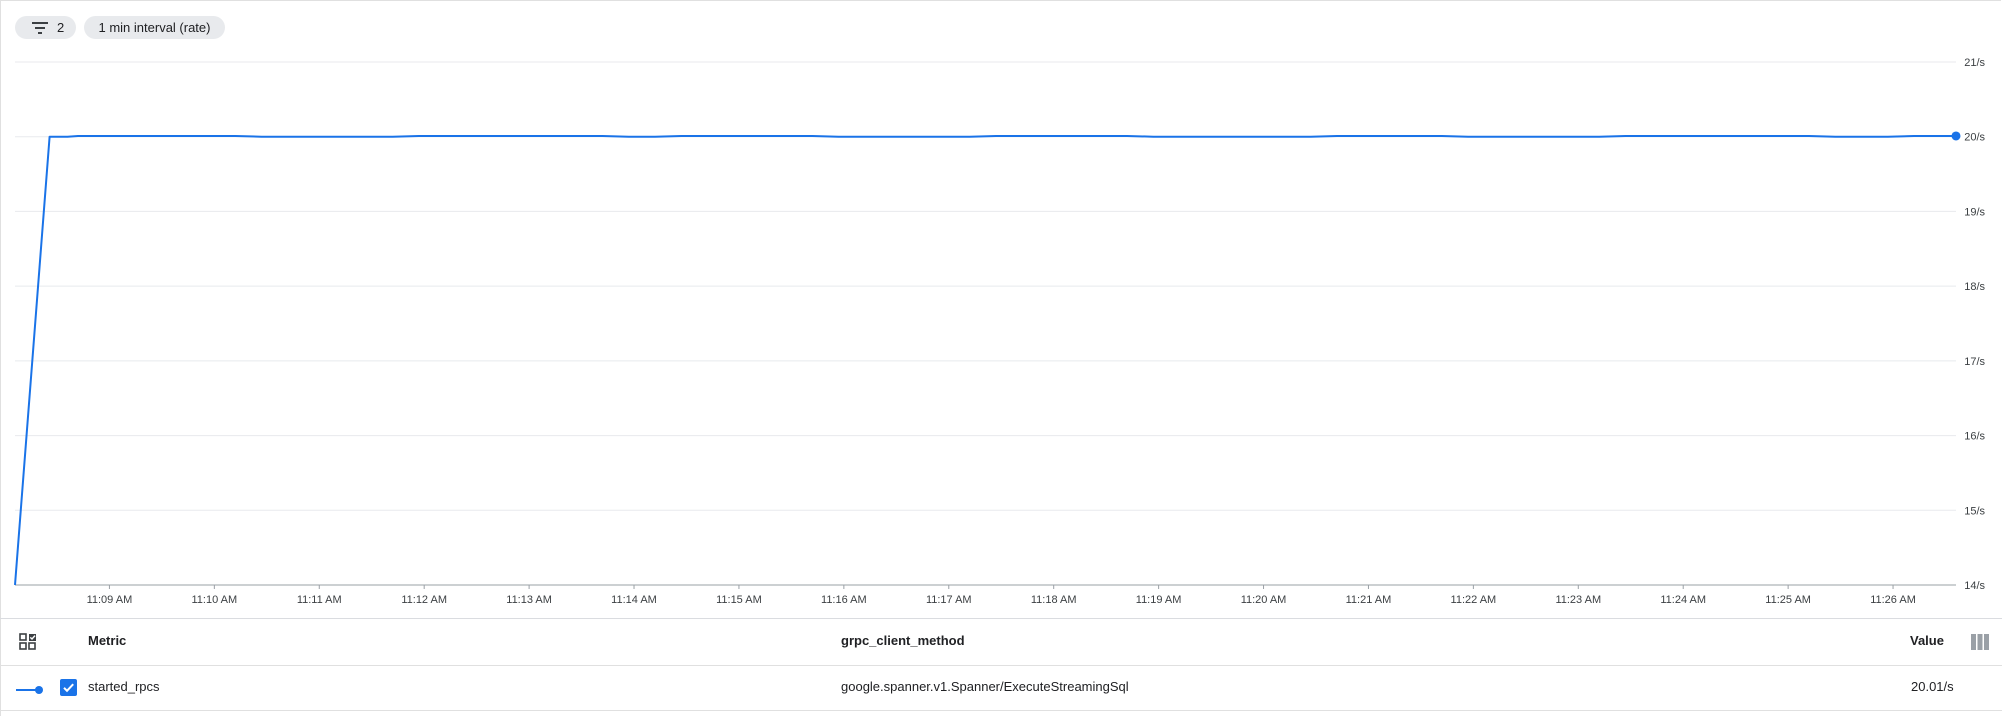 The width and height of the screenshot is (2002, 717). Describe the element at coordinates (1369, 600) in the screenshot. I see `x-tick-label: 11:21 AM` at that location.